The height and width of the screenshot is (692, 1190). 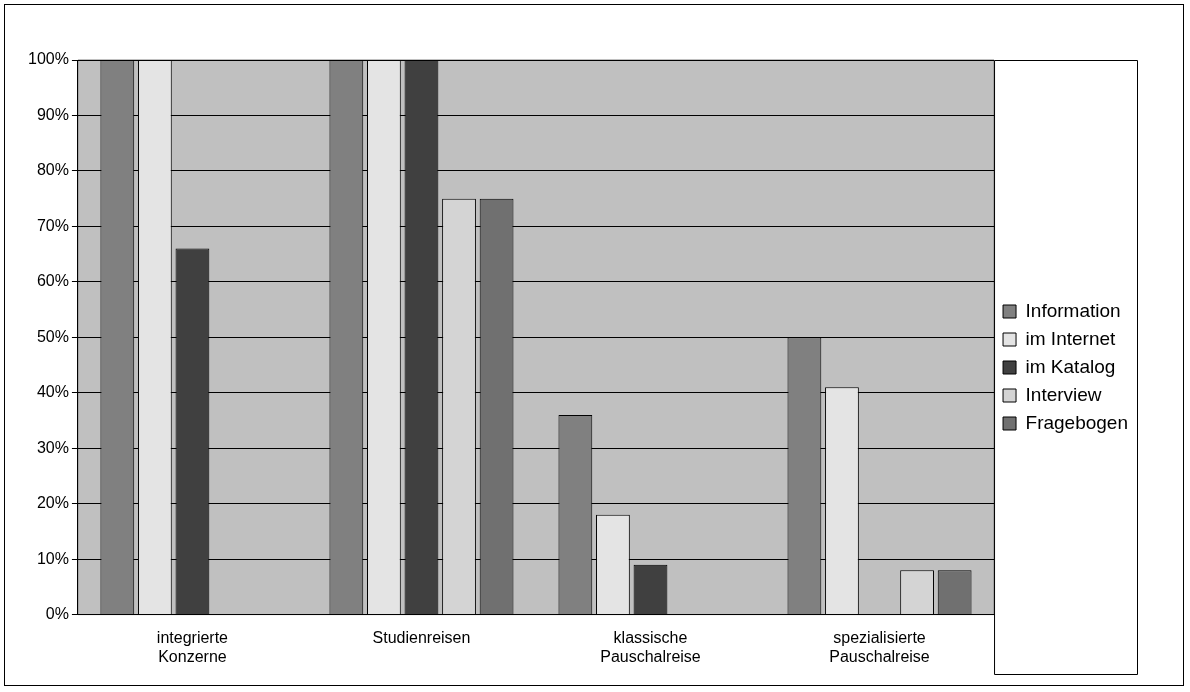 What do you see at coordinates (48, 59) in the screenshot?
I see `y-tick-label: 100%` at bounding box center [48, 59].